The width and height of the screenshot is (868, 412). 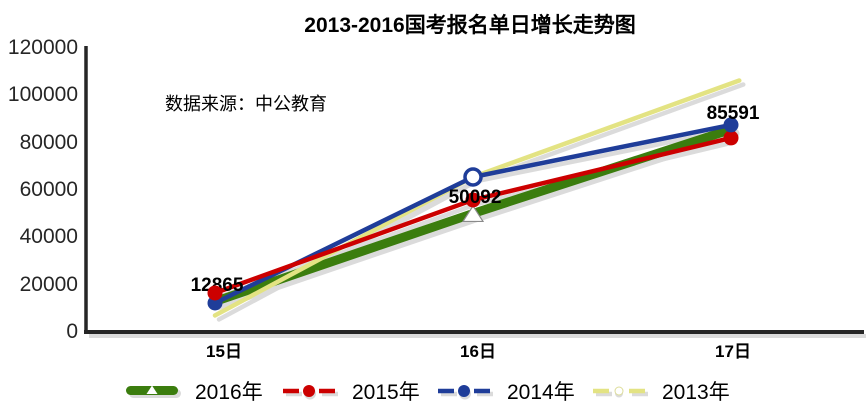 What do you see at coordinates (506, 391) in the screenshot?
I see `legend-item-2014年: 2014年` at bounding box center [506, 391].